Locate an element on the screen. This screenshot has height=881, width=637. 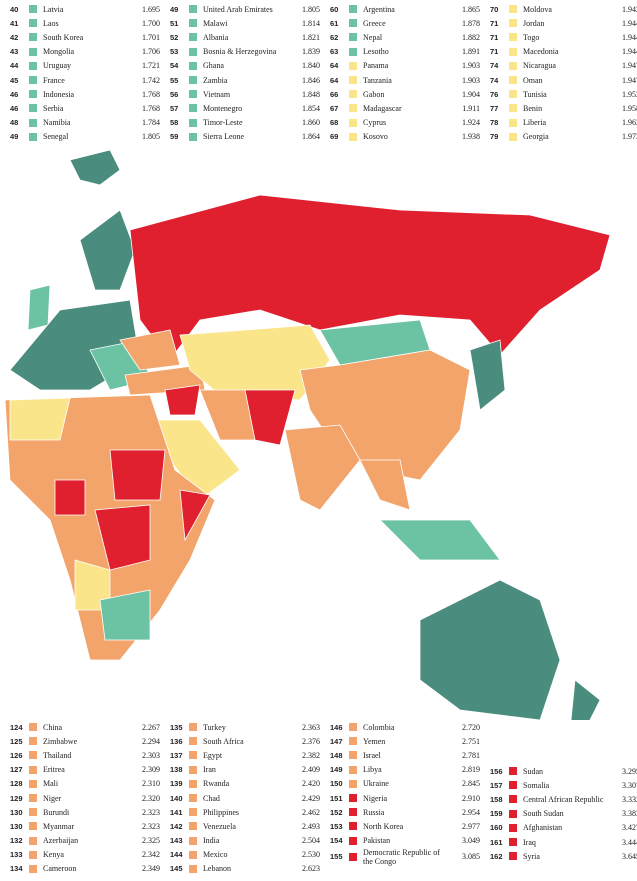
rank: 59 is located at coordinates (174, 137).